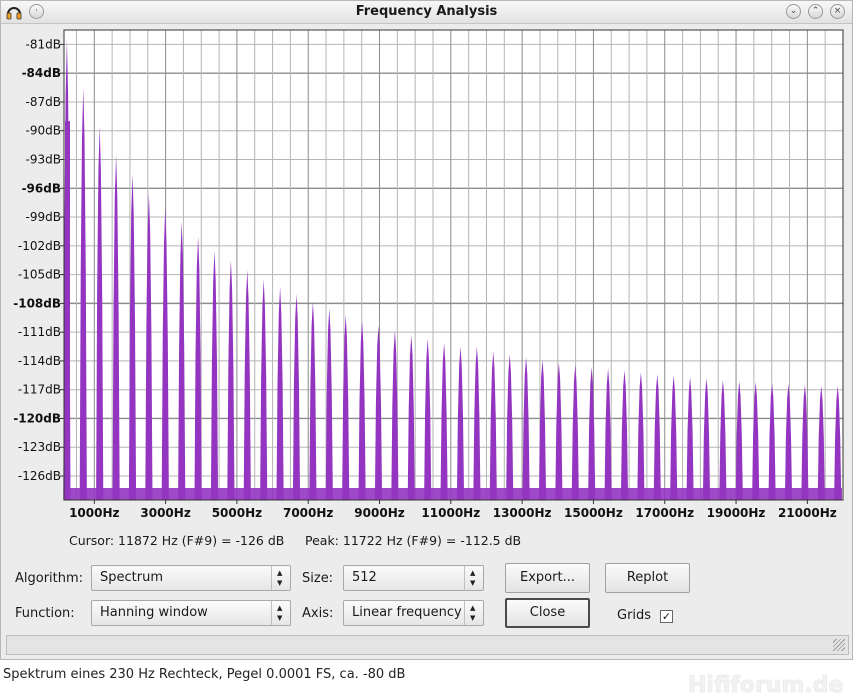 Image resolution: width=853 pixels, height=700 pixels. Describe the element at coordinates (45, 613) in the screenshot. I see `function-label: Function:` at that location.